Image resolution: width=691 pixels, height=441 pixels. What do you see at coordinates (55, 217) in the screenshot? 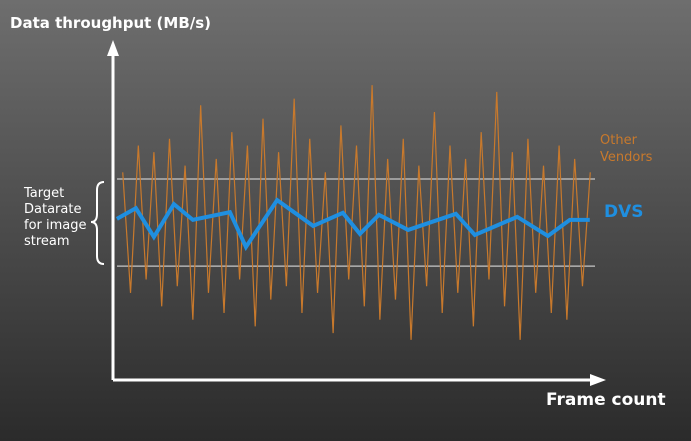
I see `annotation: Target Datarate for image stream` at bounding box center [55, 217].